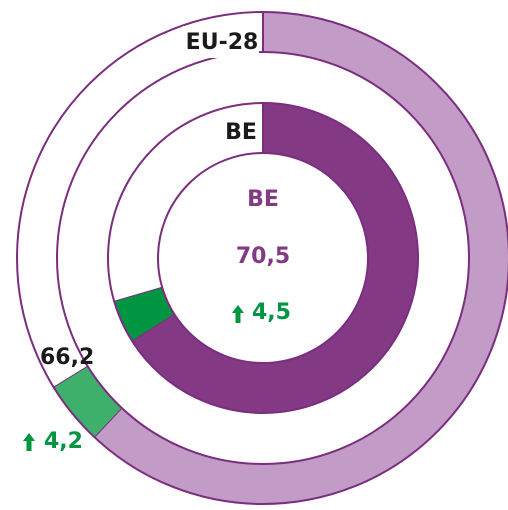 The height and width of the screenshot is (510, 508). What do you see at coordinates (263, 199) in the screenshot?
I see `center-name: BE` at bounding box center [263, 199].